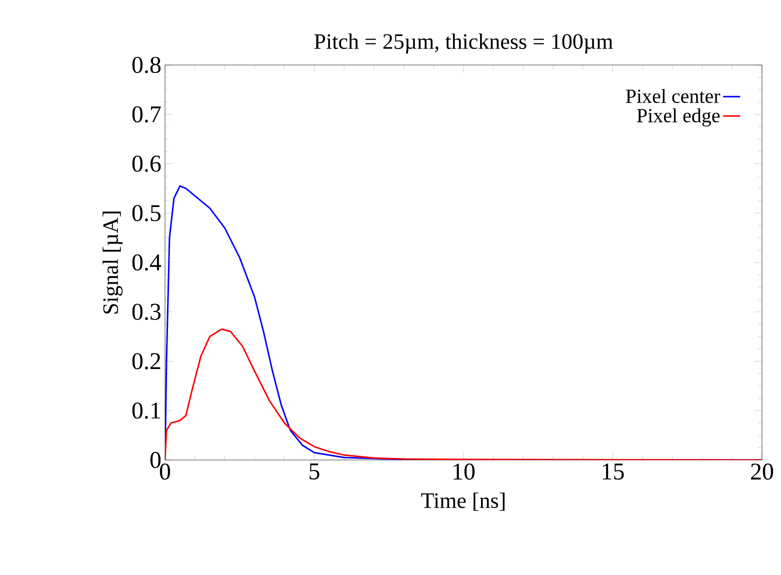 This screenshot has height=575, width=781. I want to click on x-axis-title: Time [ns], so click(463, 501).